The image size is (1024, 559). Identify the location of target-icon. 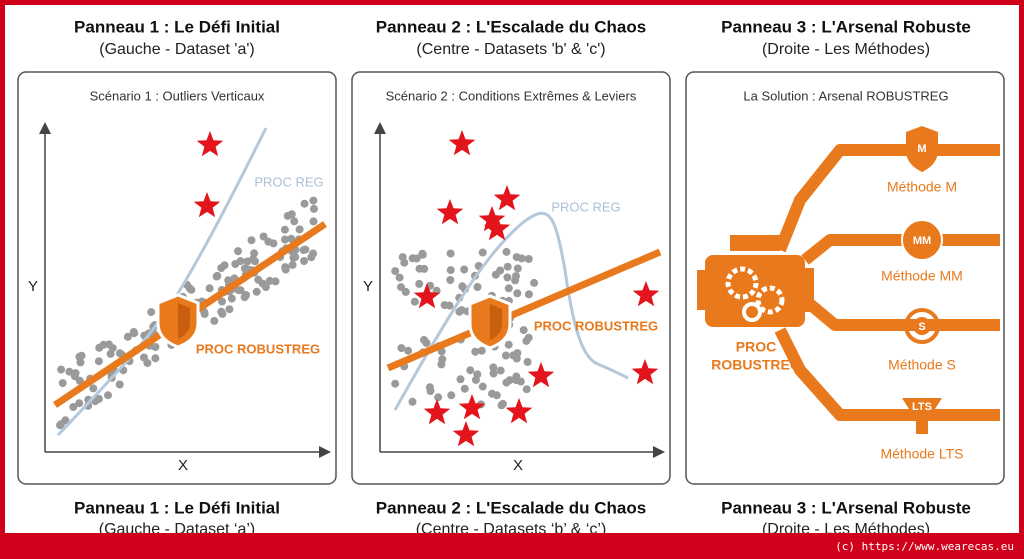
(922, 326).